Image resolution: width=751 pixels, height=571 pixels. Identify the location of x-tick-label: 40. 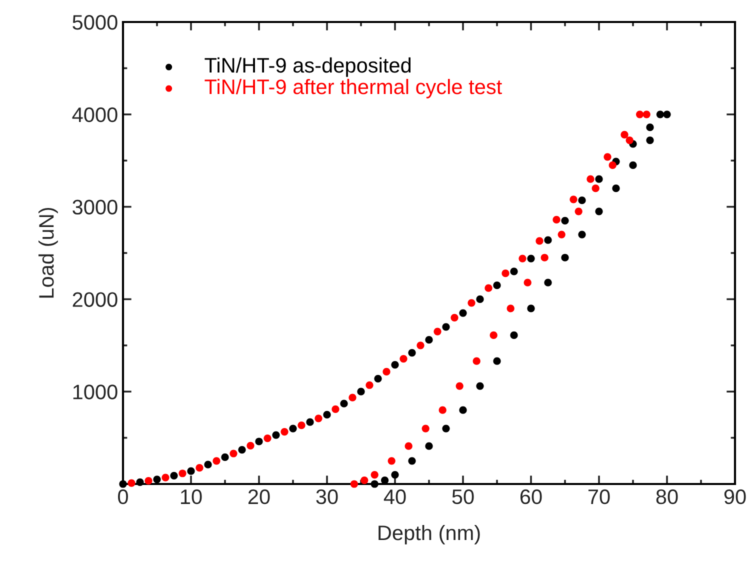
(395, 496).